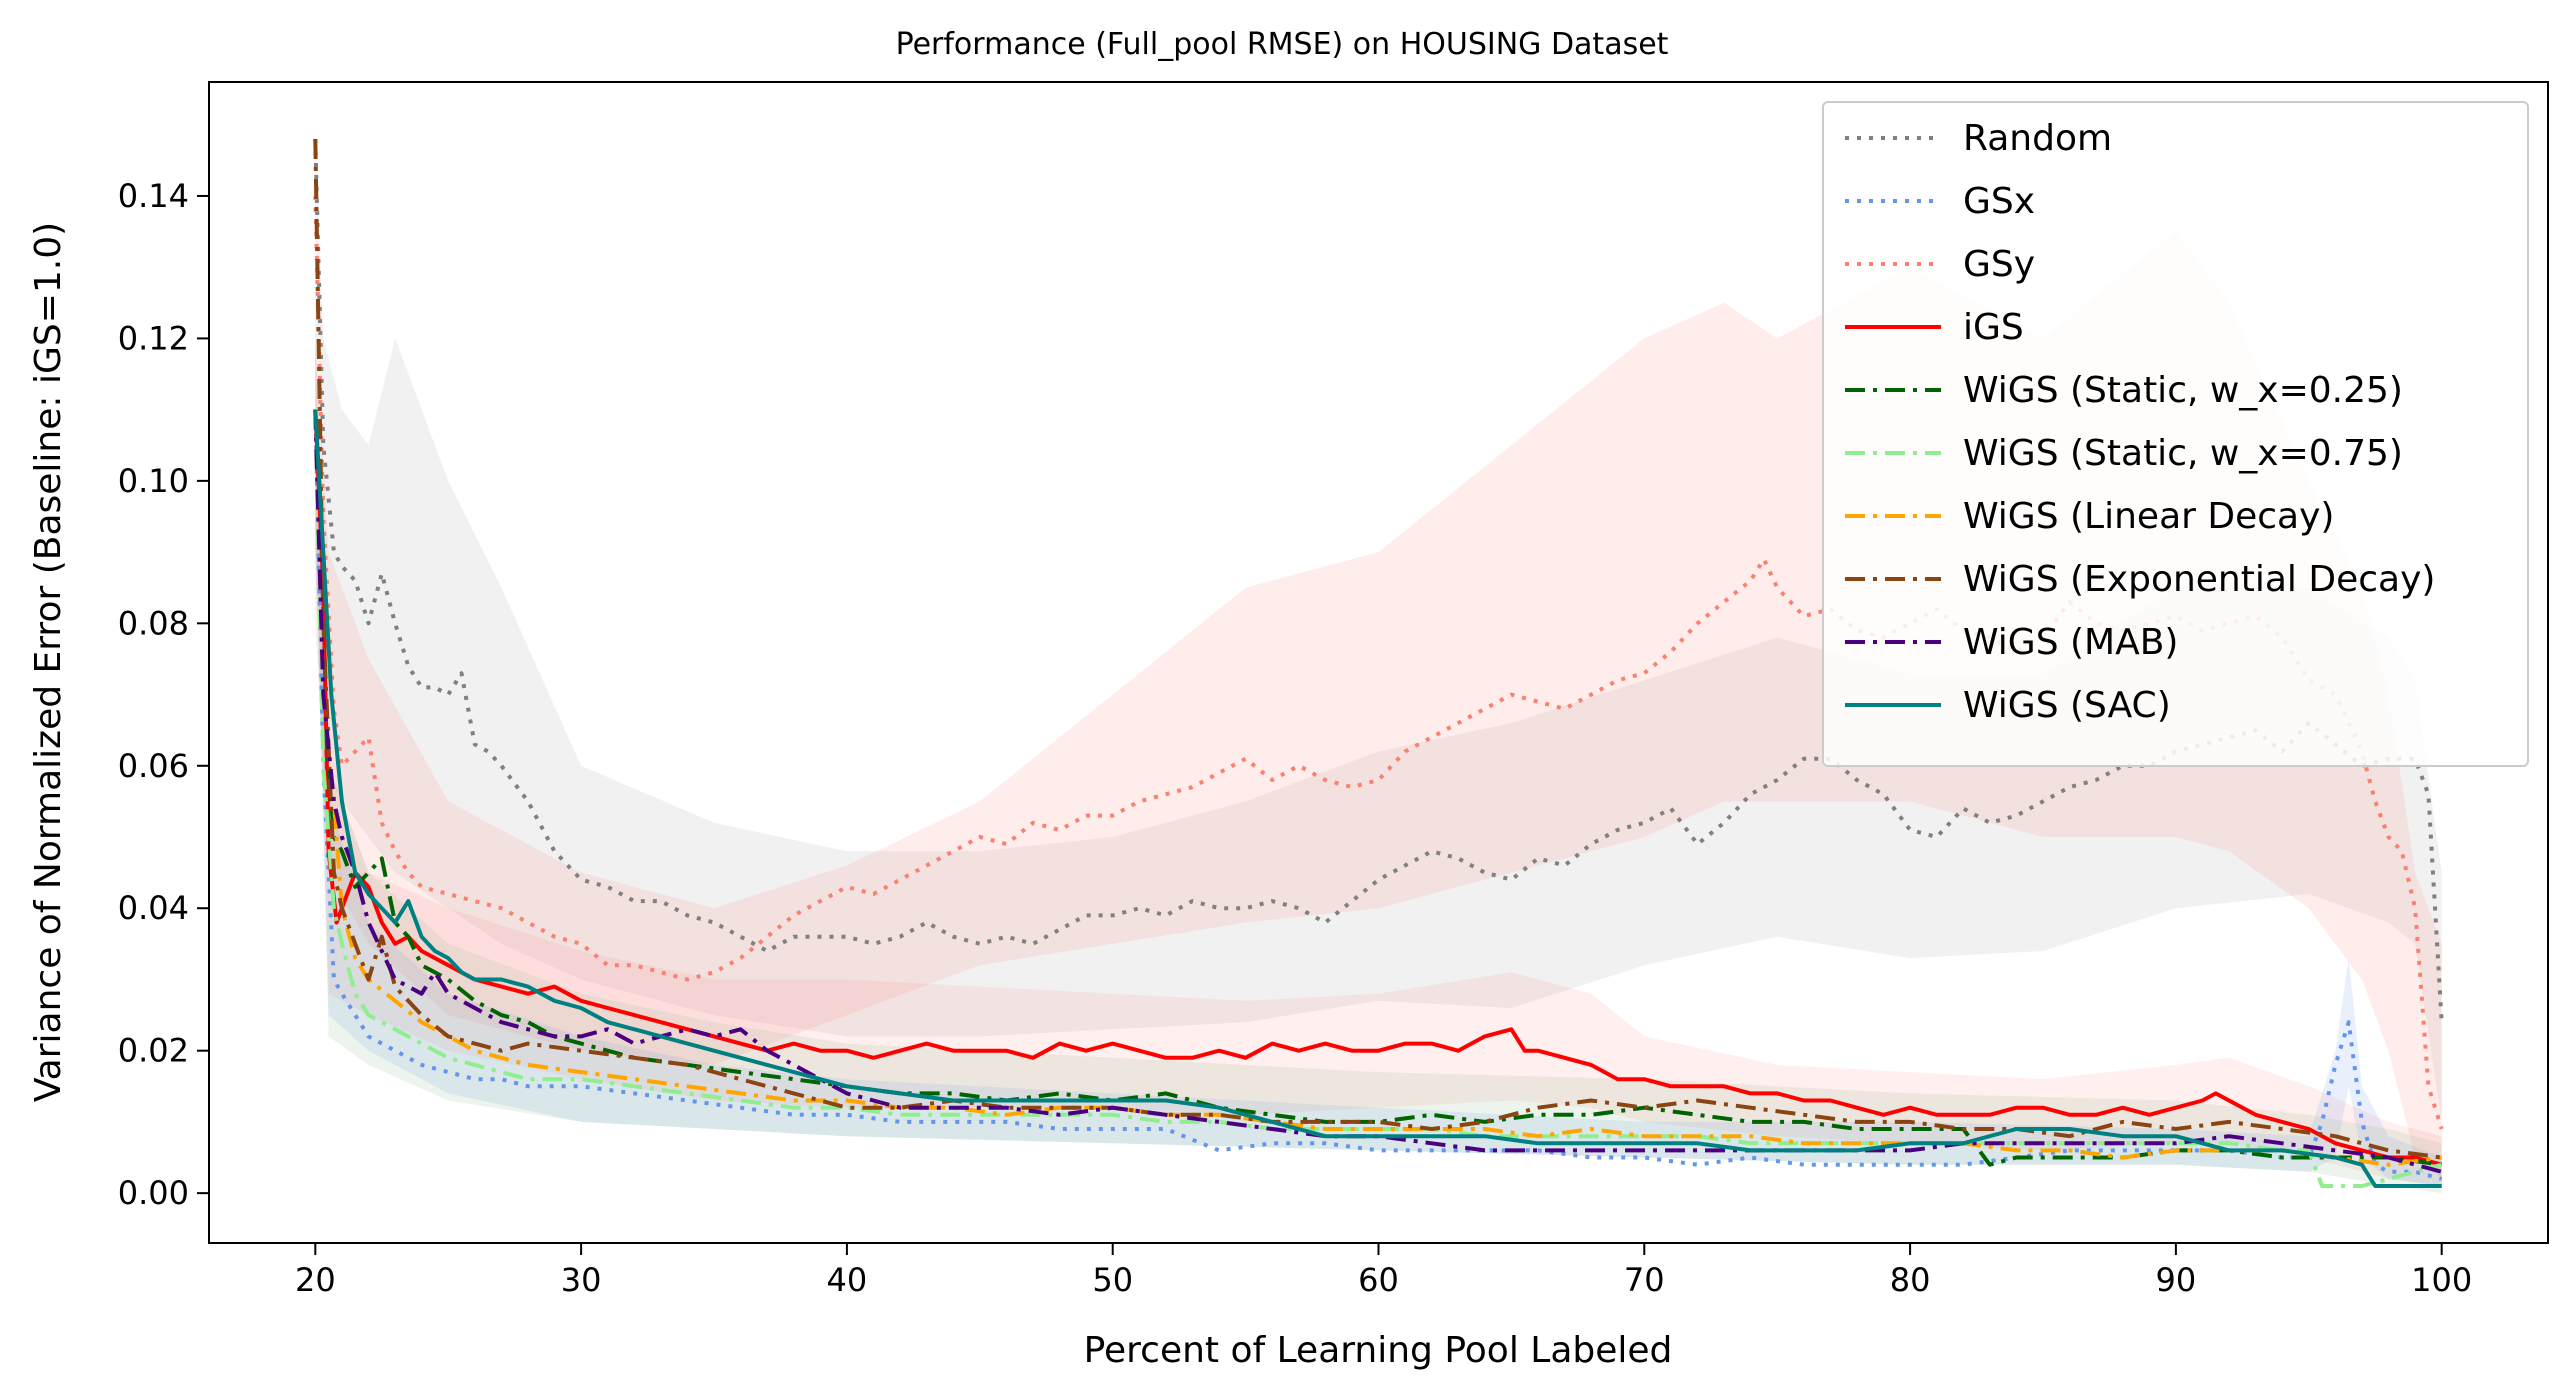 Image resolution: width=2565 pixels, height=1397 pixels. I want to click on x-tick-label: 60, so click(1378, 1280).